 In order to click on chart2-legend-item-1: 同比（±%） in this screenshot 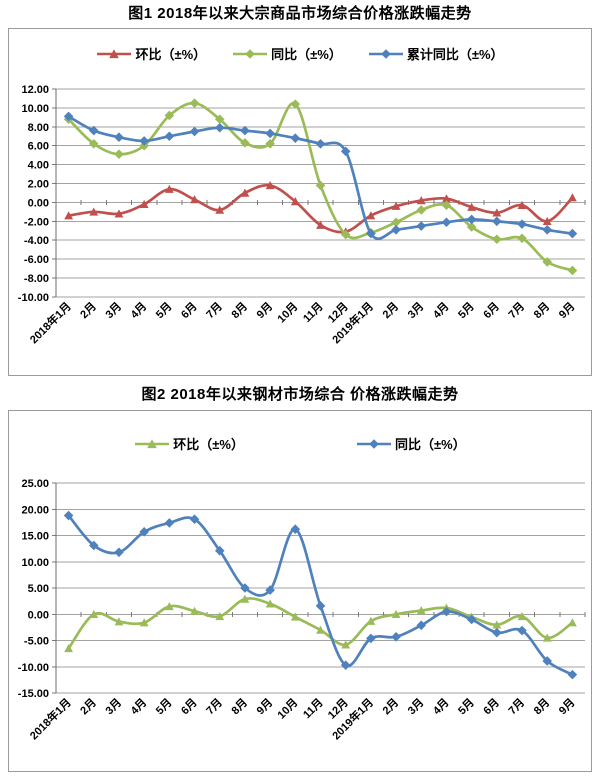, I will do `click(411, 443)`.